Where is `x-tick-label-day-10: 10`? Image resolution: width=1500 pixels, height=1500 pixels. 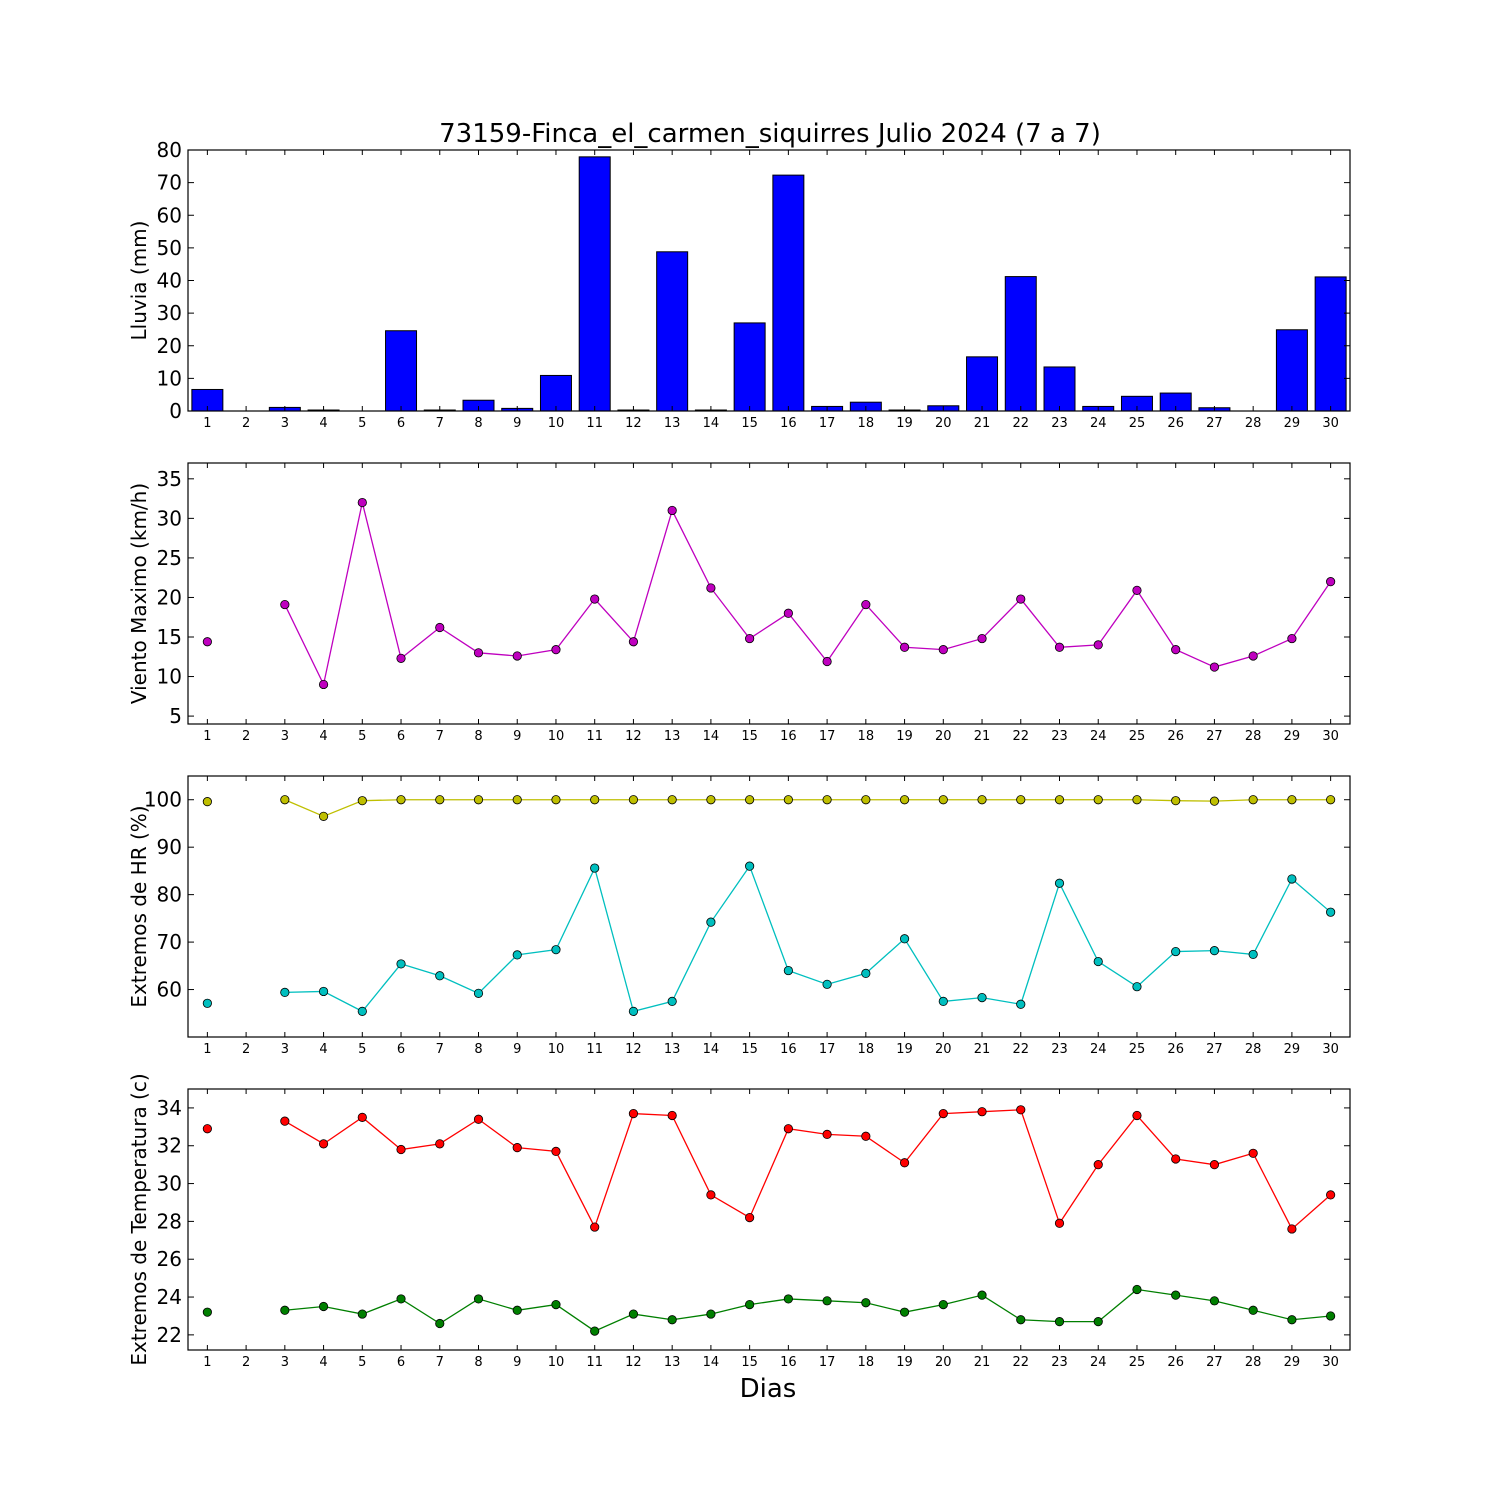 x-tick-label-day-10: 10 is located at coordinates (556, 423).